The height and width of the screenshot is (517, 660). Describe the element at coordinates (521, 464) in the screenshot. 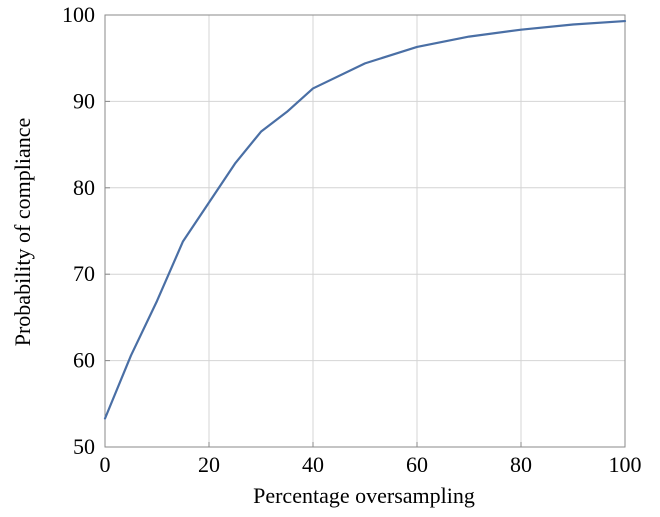

I see `x-tick-label: 80` at that location.